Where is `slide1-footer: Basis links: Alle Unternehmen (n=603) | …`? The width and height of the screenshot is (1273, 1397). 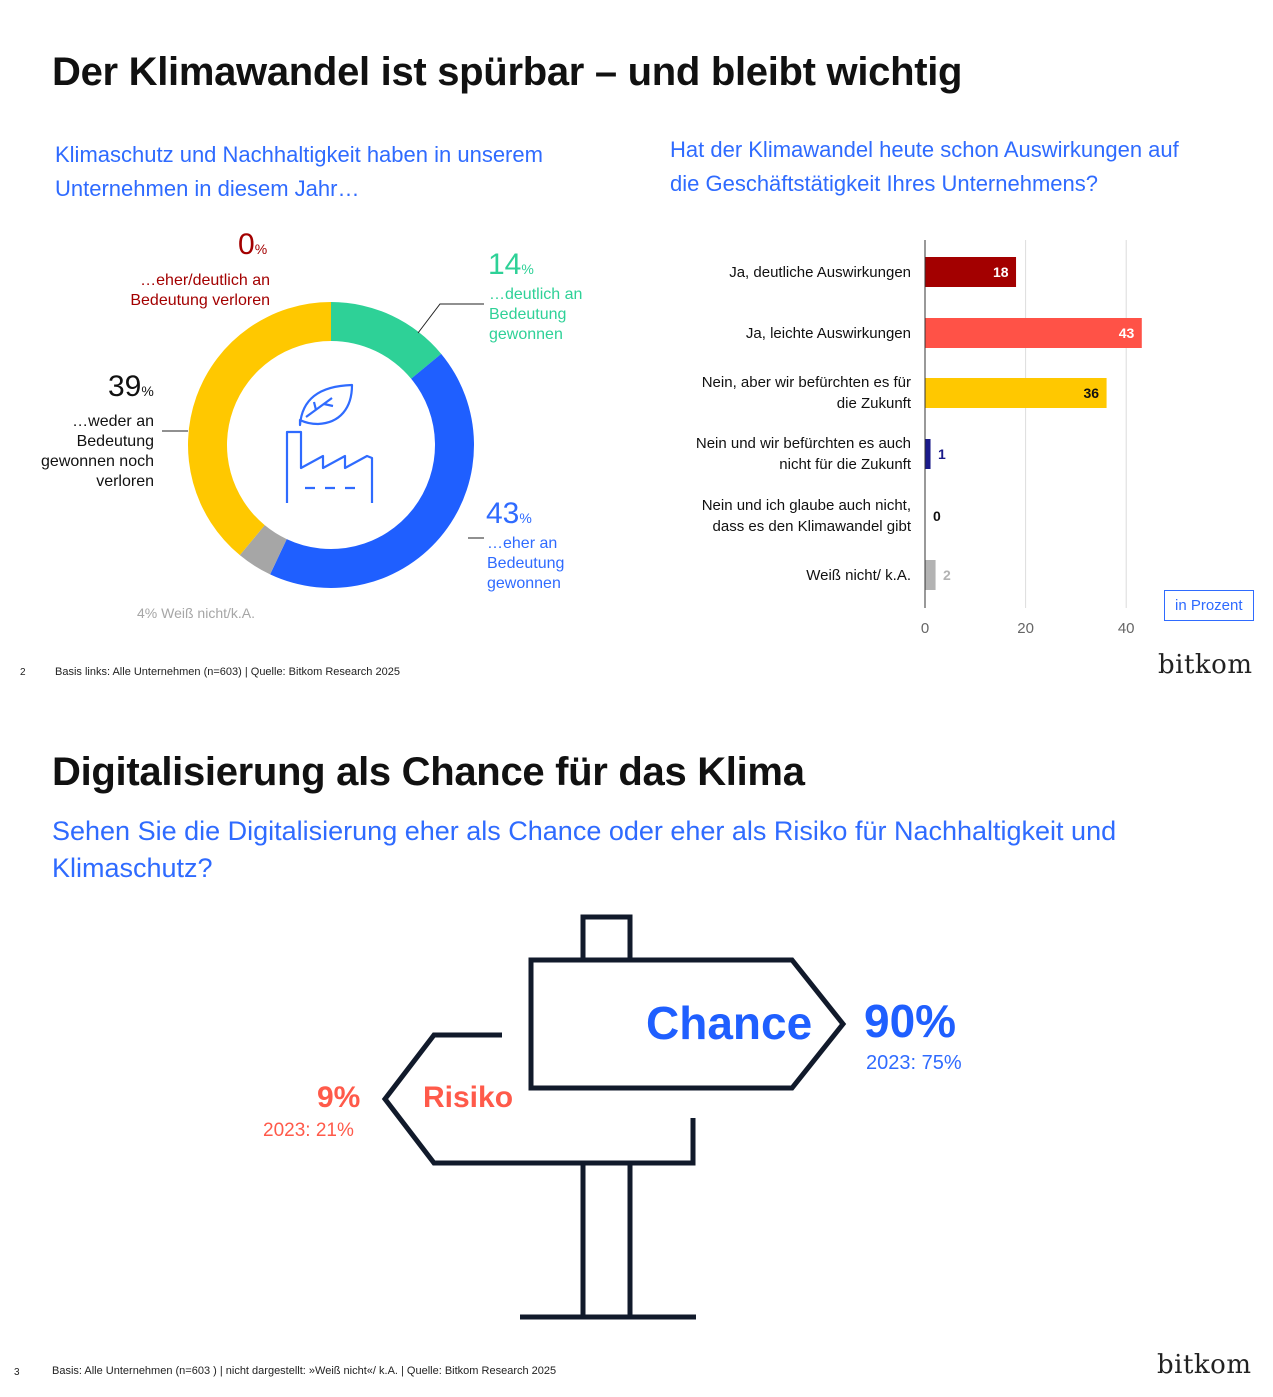 slide1-footer: Basis links: Alle Unternehmen (n=603) | … is located at coordinates (227, 672).